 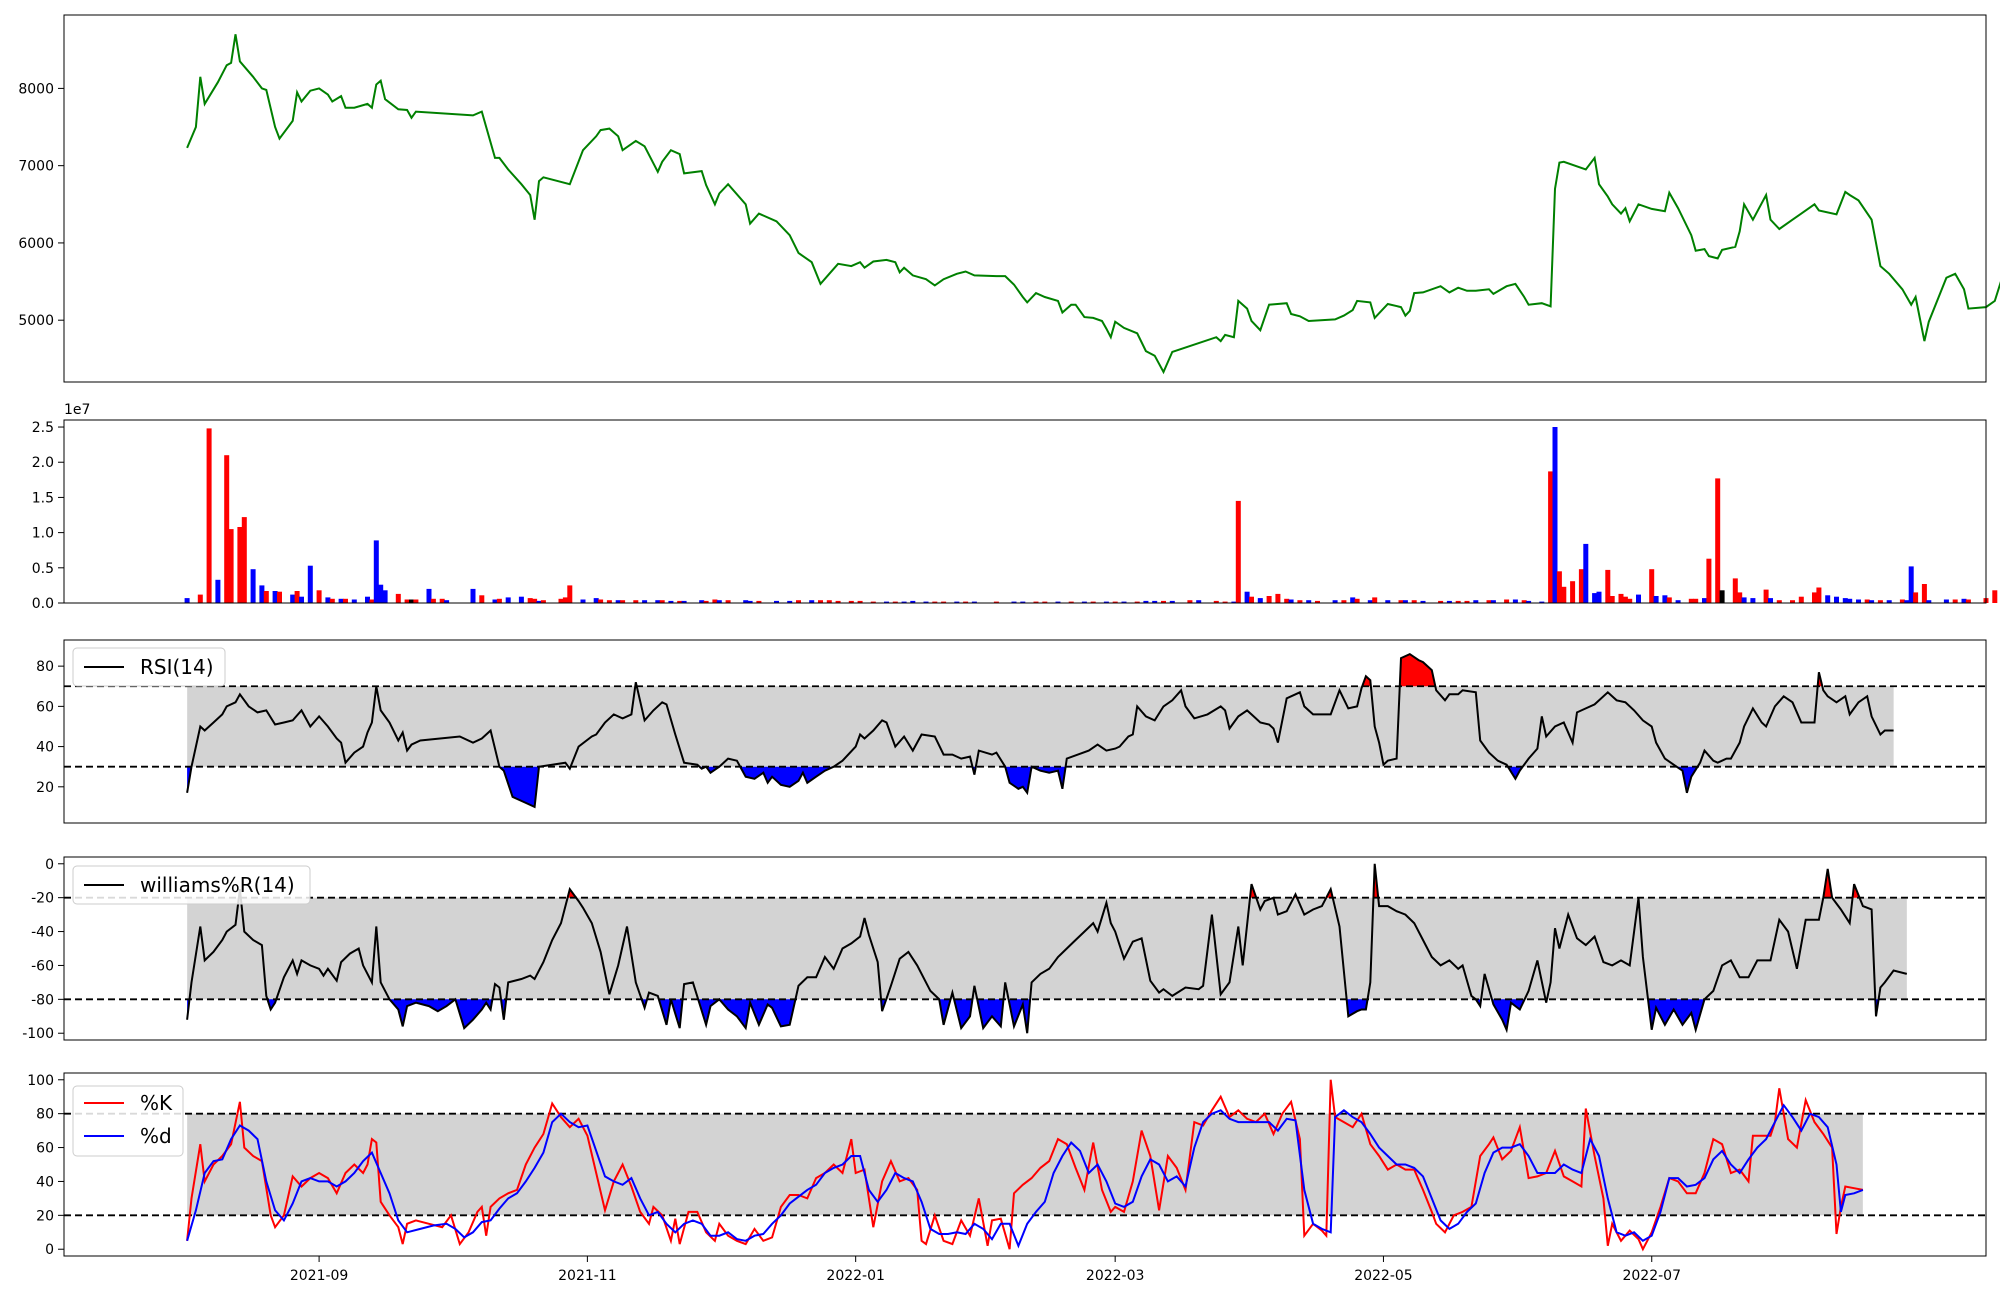 I want to click on neutral-band, so click(x=1047, y=948).